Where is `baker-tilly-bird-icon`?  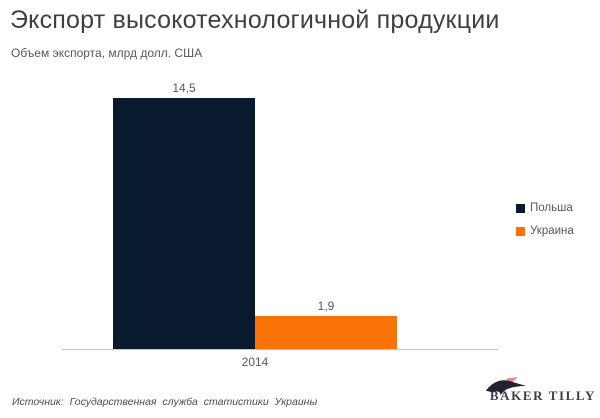 baker-tilly-bird-icon is located at coordinates (506, 386).